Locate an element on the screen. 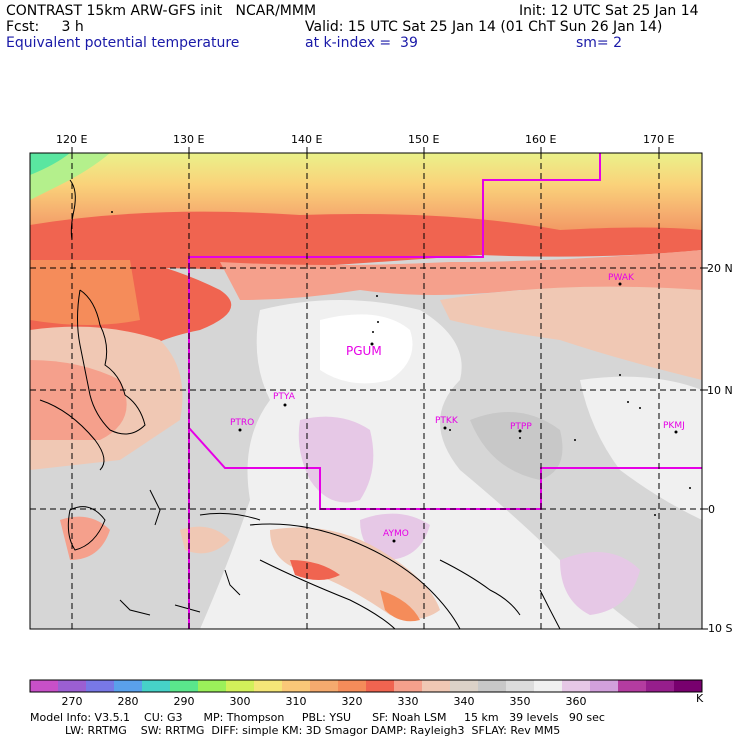 The height and width of the screenshot is (740, 740). level-index: at k-index = 39 is located at coordinates (361, 43).